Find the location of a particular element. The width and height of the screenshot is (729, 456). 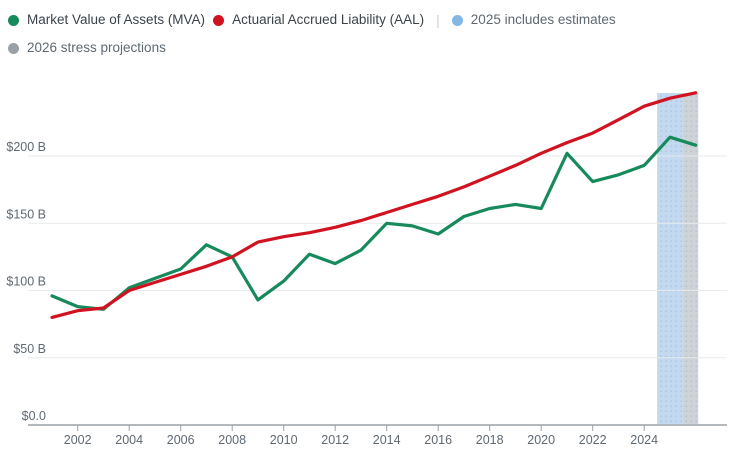

legend-item-label: Market Value of Assets (MVA) is located at coordinates (116, 20).